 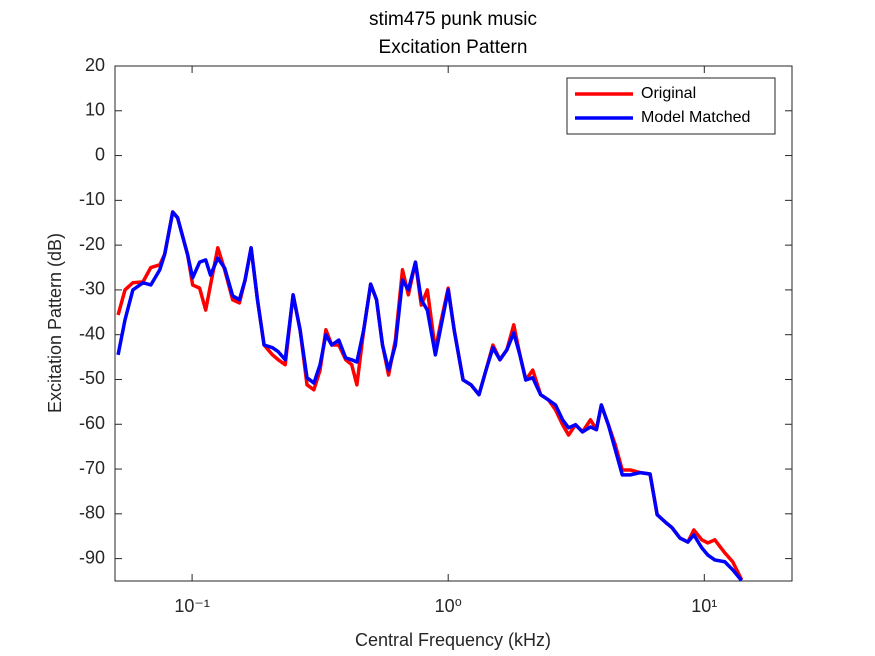 I want to click on y-tick-label: -30, so click(x=92, y=289).